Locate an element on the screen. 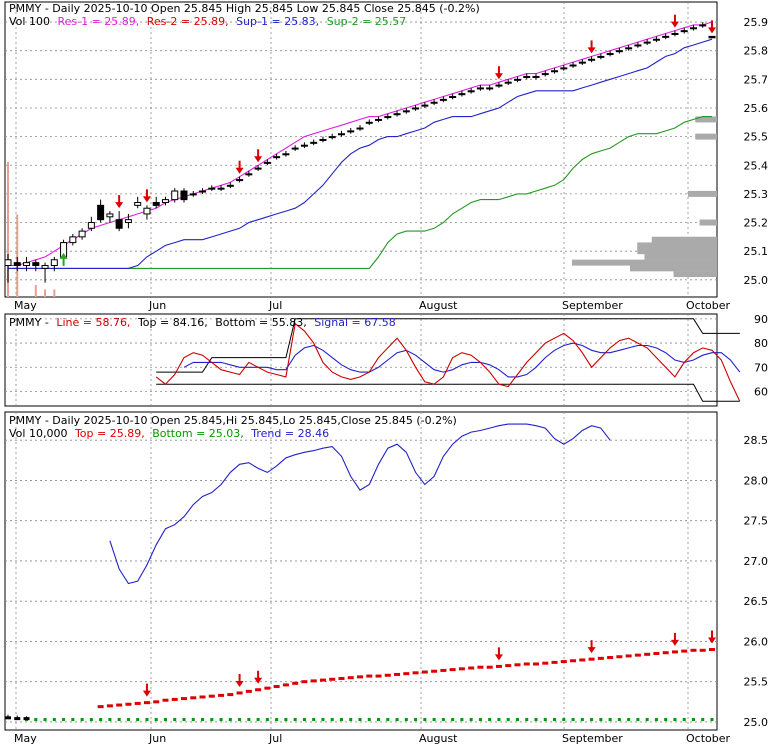  x-tick-label: September is located at coordinates (592, 305).